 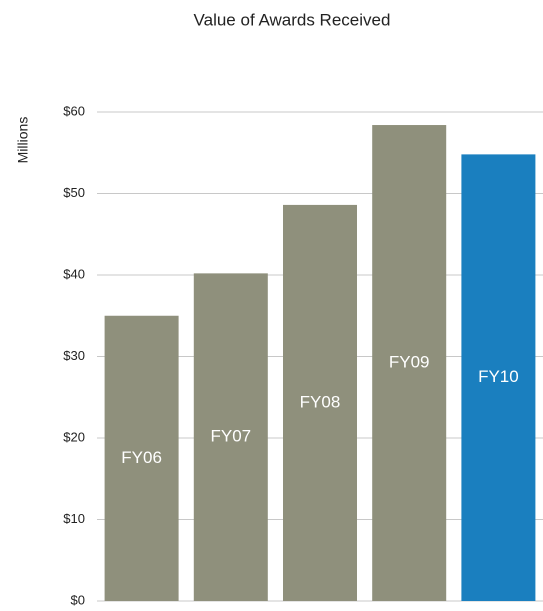 What do you see at coordinates (74, 436) in the screenshot?
I see `y-tick-label: $20` at bounding box center [74, 436].